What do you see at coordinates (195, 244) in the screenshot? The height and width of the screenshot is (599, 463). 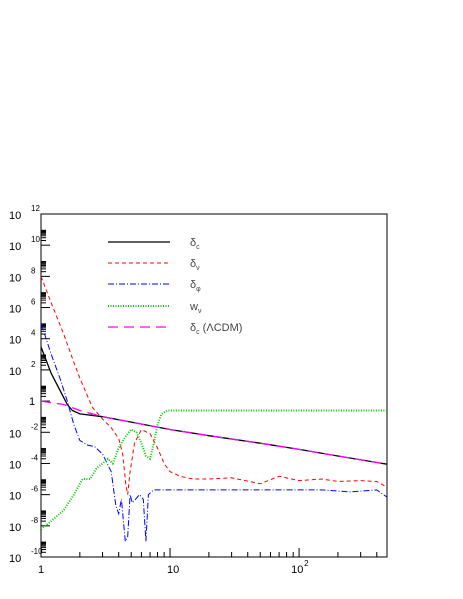 I see `legend-label-0: δc` at bounding box center [195, 244].